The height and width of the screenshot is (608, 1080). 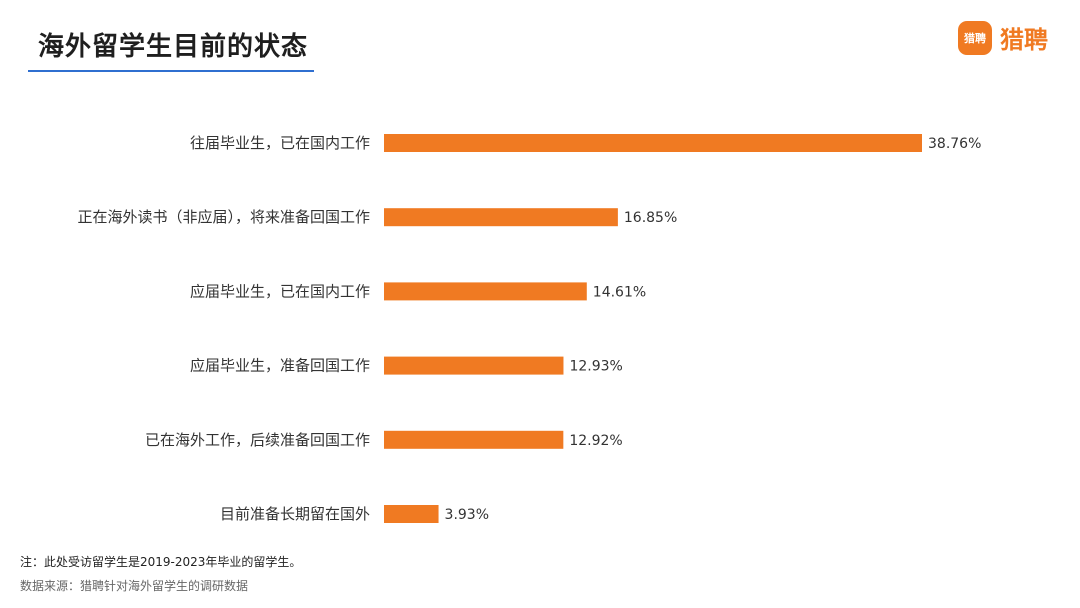 I want to click on brand-logo: 猎聘 猎聘, so click(x=1003, y=37).